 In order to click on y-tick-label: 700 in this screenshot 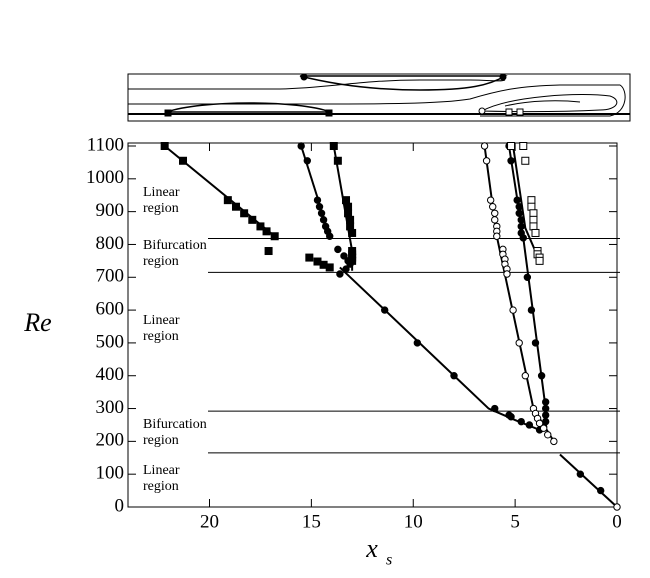, I will do `click(110, 276)`.